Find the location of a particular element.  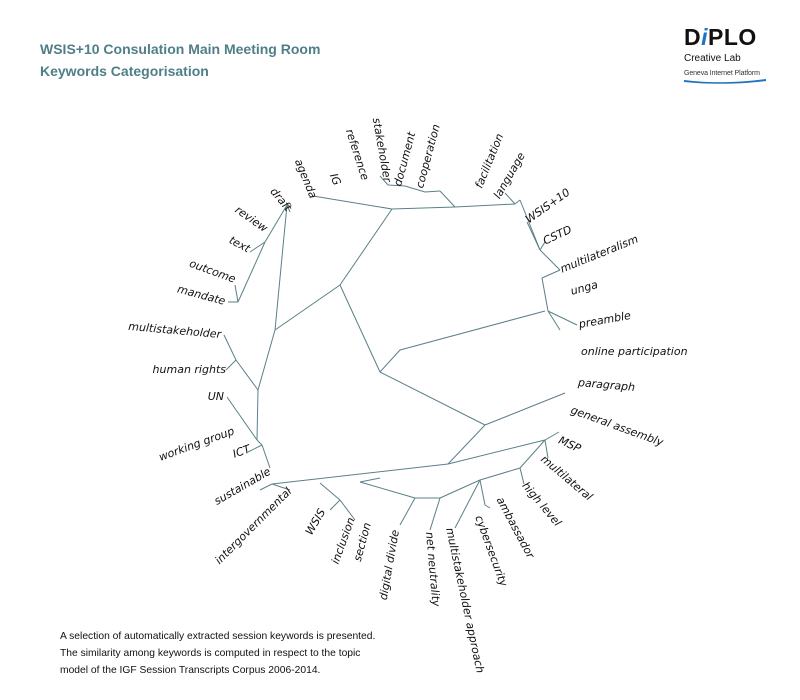

keyword-label: online participation is located at coordinates (634, 351).